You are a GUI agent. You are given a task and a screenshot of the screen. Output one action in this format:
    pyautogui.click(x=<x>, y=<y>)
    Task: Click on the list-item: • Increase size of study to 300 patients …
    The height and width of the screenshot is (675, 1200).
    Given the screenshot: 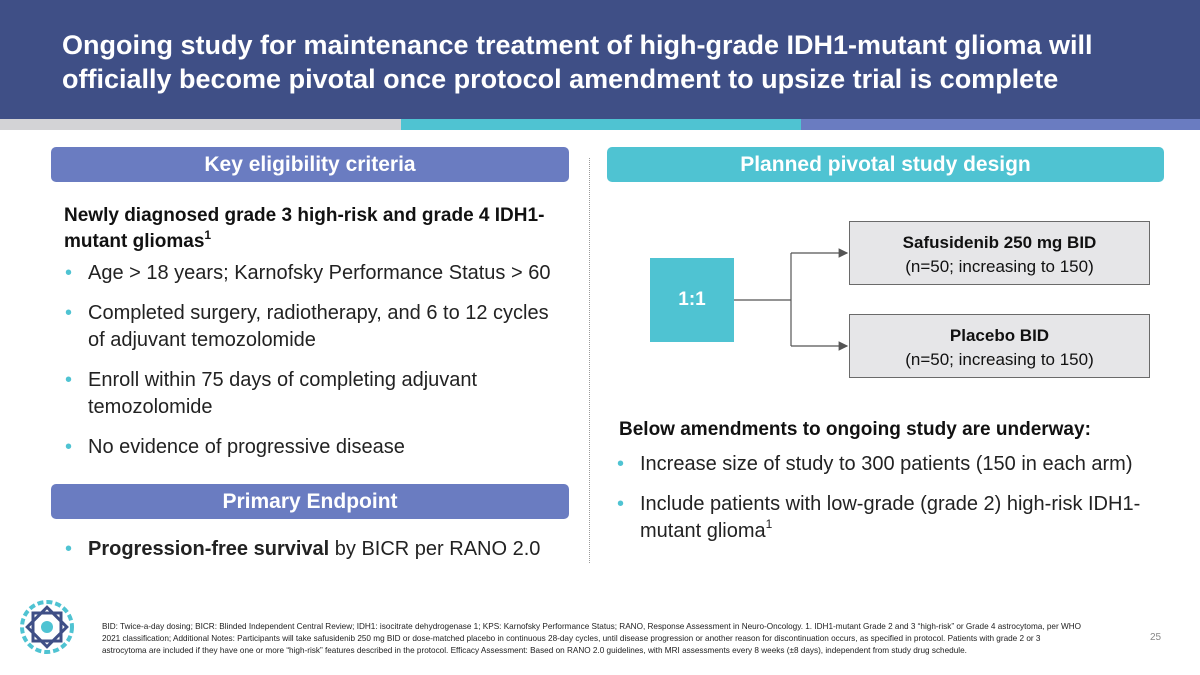 What is the action you would take?
    pyautogui.click(x=895, y=464)
    